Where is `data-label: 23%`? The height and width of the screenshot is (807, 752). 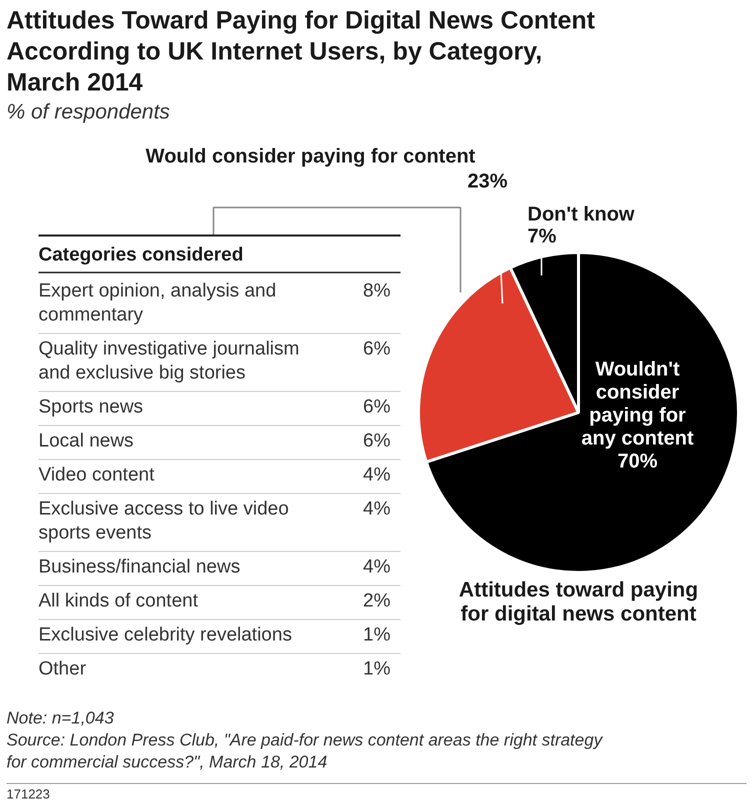
data-label: 23% is located at coordinates (487, 181).